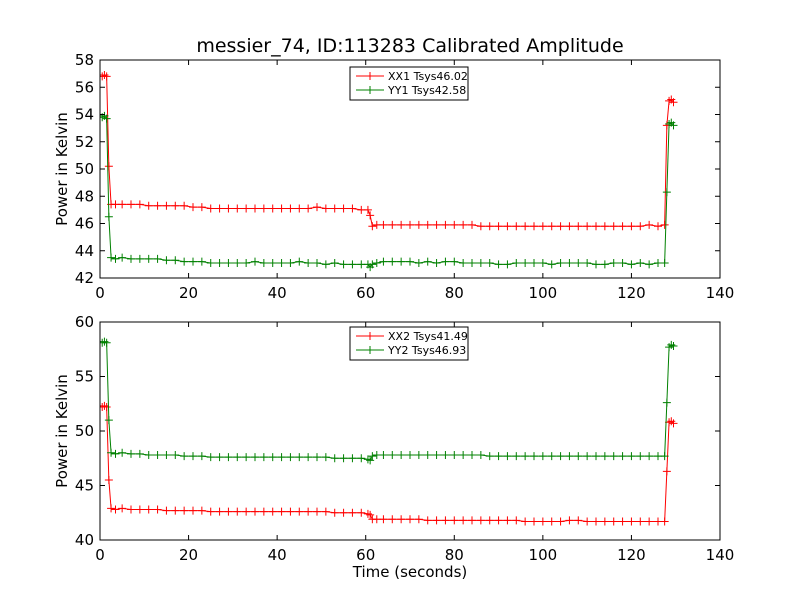 The image size is (800, 600). I want to click on x-axis-label: Time (seconds), so click(410, 572).